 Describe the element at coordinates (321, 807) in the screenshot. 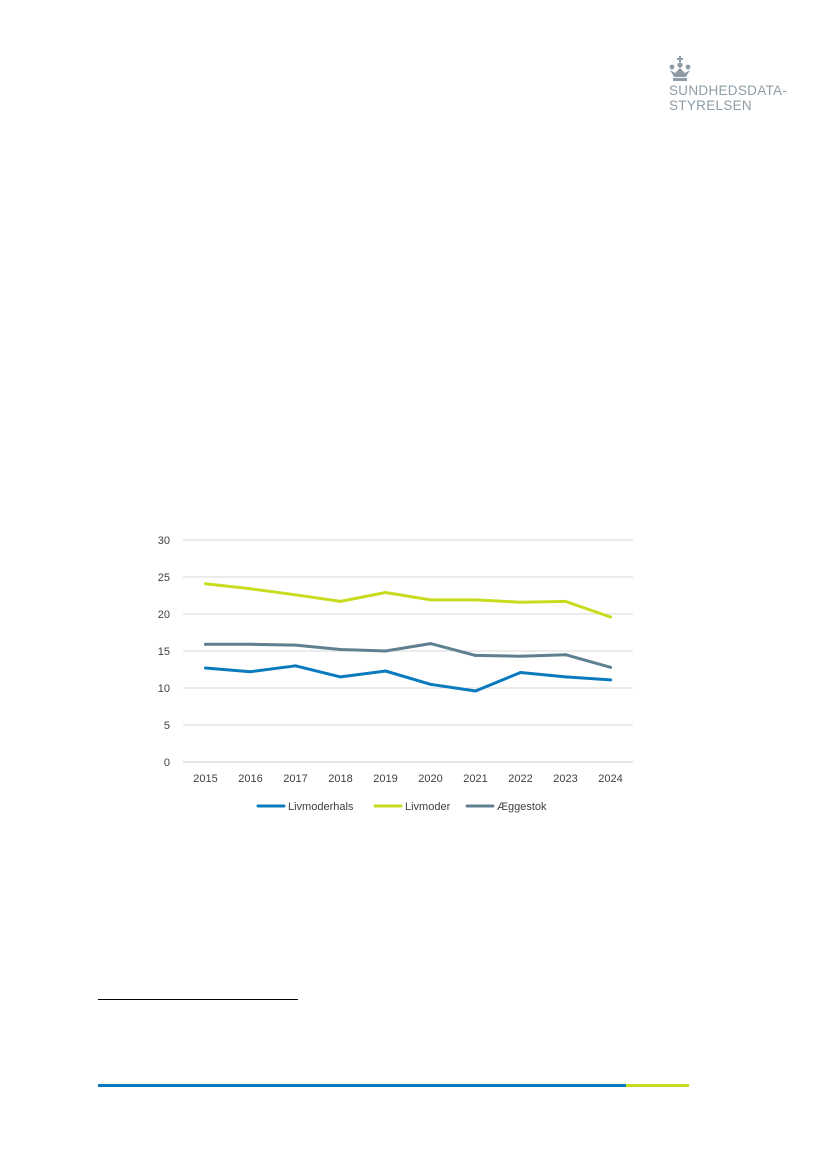

I see `legend-label: Livmoderhals` at that location.